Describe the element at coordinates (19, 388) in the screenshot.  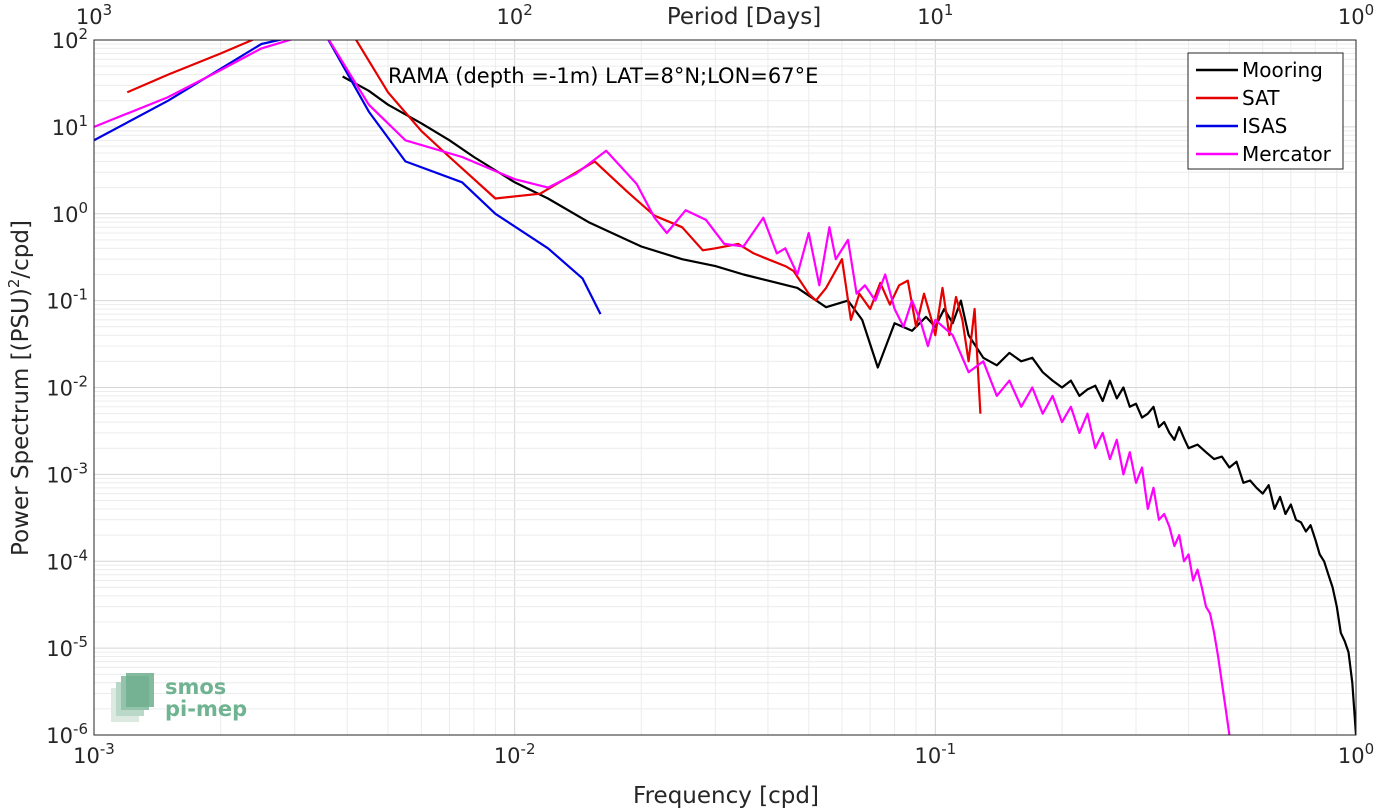
I see `y-axis-label: Power Spectrum [(PSU)2/cpd]` at that location.